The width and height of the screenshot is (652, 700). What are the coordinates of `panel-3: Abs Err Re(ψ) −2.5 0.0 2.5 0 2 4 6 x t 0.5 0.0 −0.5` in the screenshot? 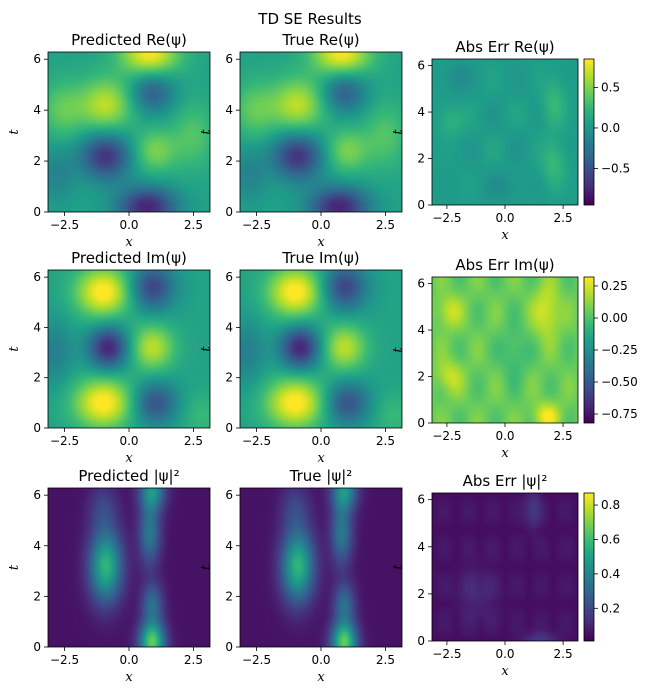 It's located at (510, 140).